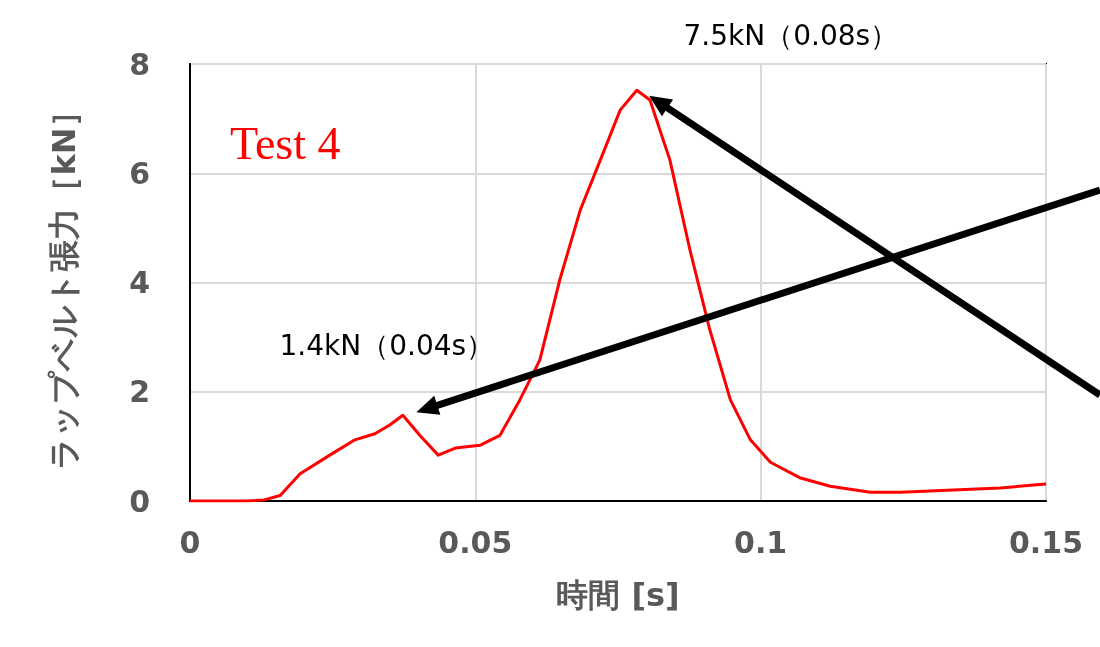  I want to click on y-tick-label: 8, so click(139, 64).